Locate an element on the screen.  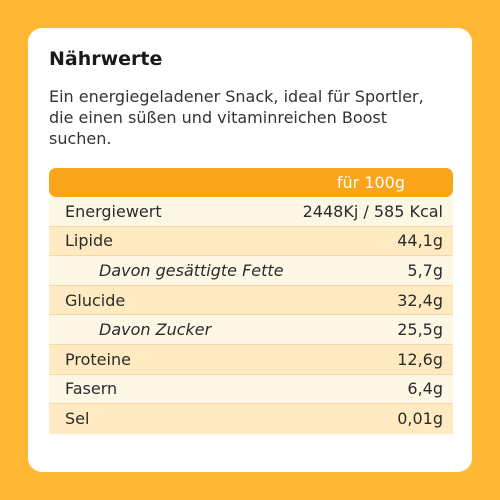
row-zucker: Davon Zucker 25,5g is located at coordinates (251, 330).